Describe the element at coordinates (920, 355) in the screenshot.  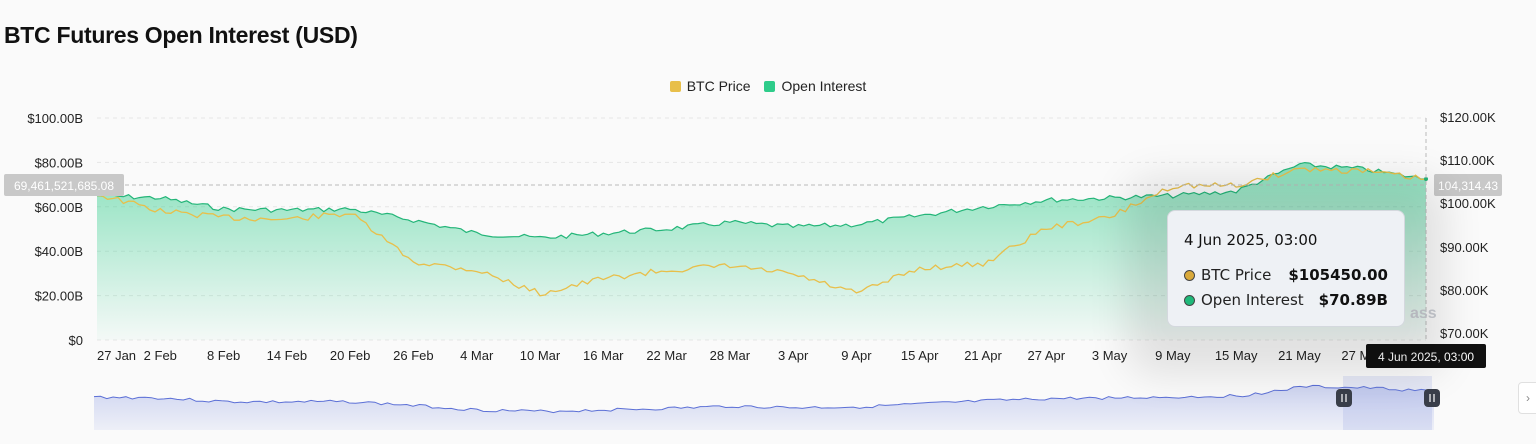
I see `x-tick-label: 15 Apr` at that location.